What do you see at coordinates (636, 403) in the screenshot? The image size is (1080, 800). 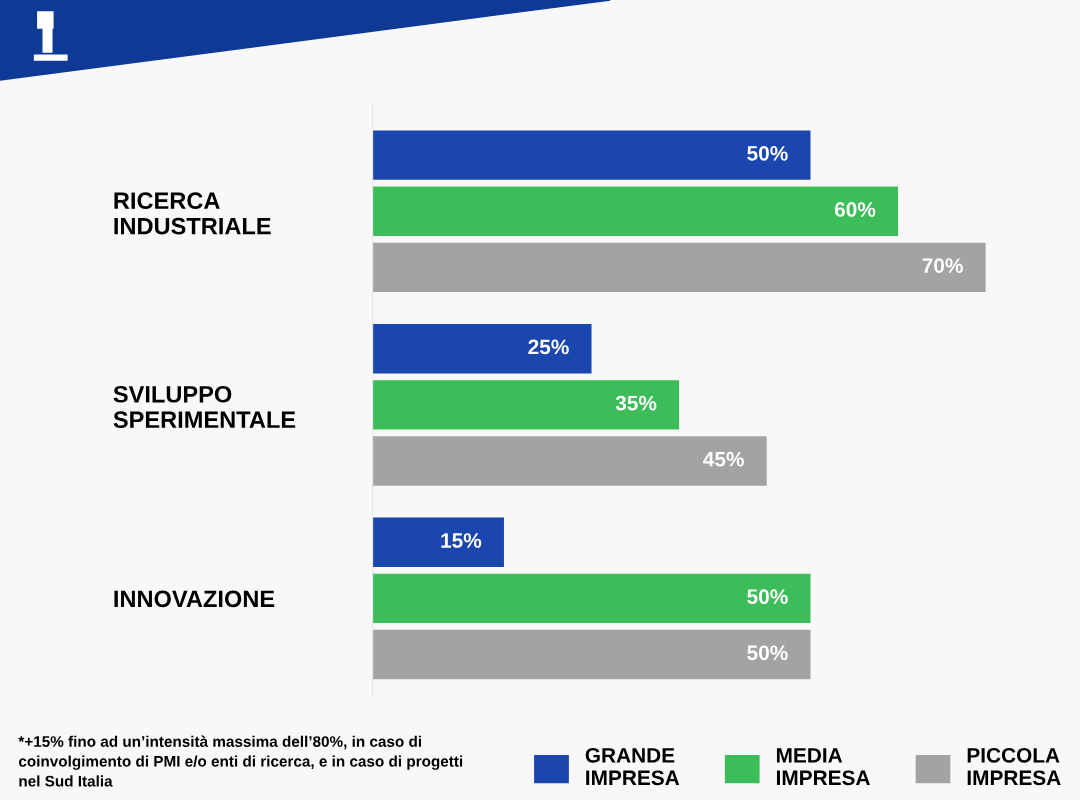 I see `data-label: 35%` at bounding box center [636, 403].